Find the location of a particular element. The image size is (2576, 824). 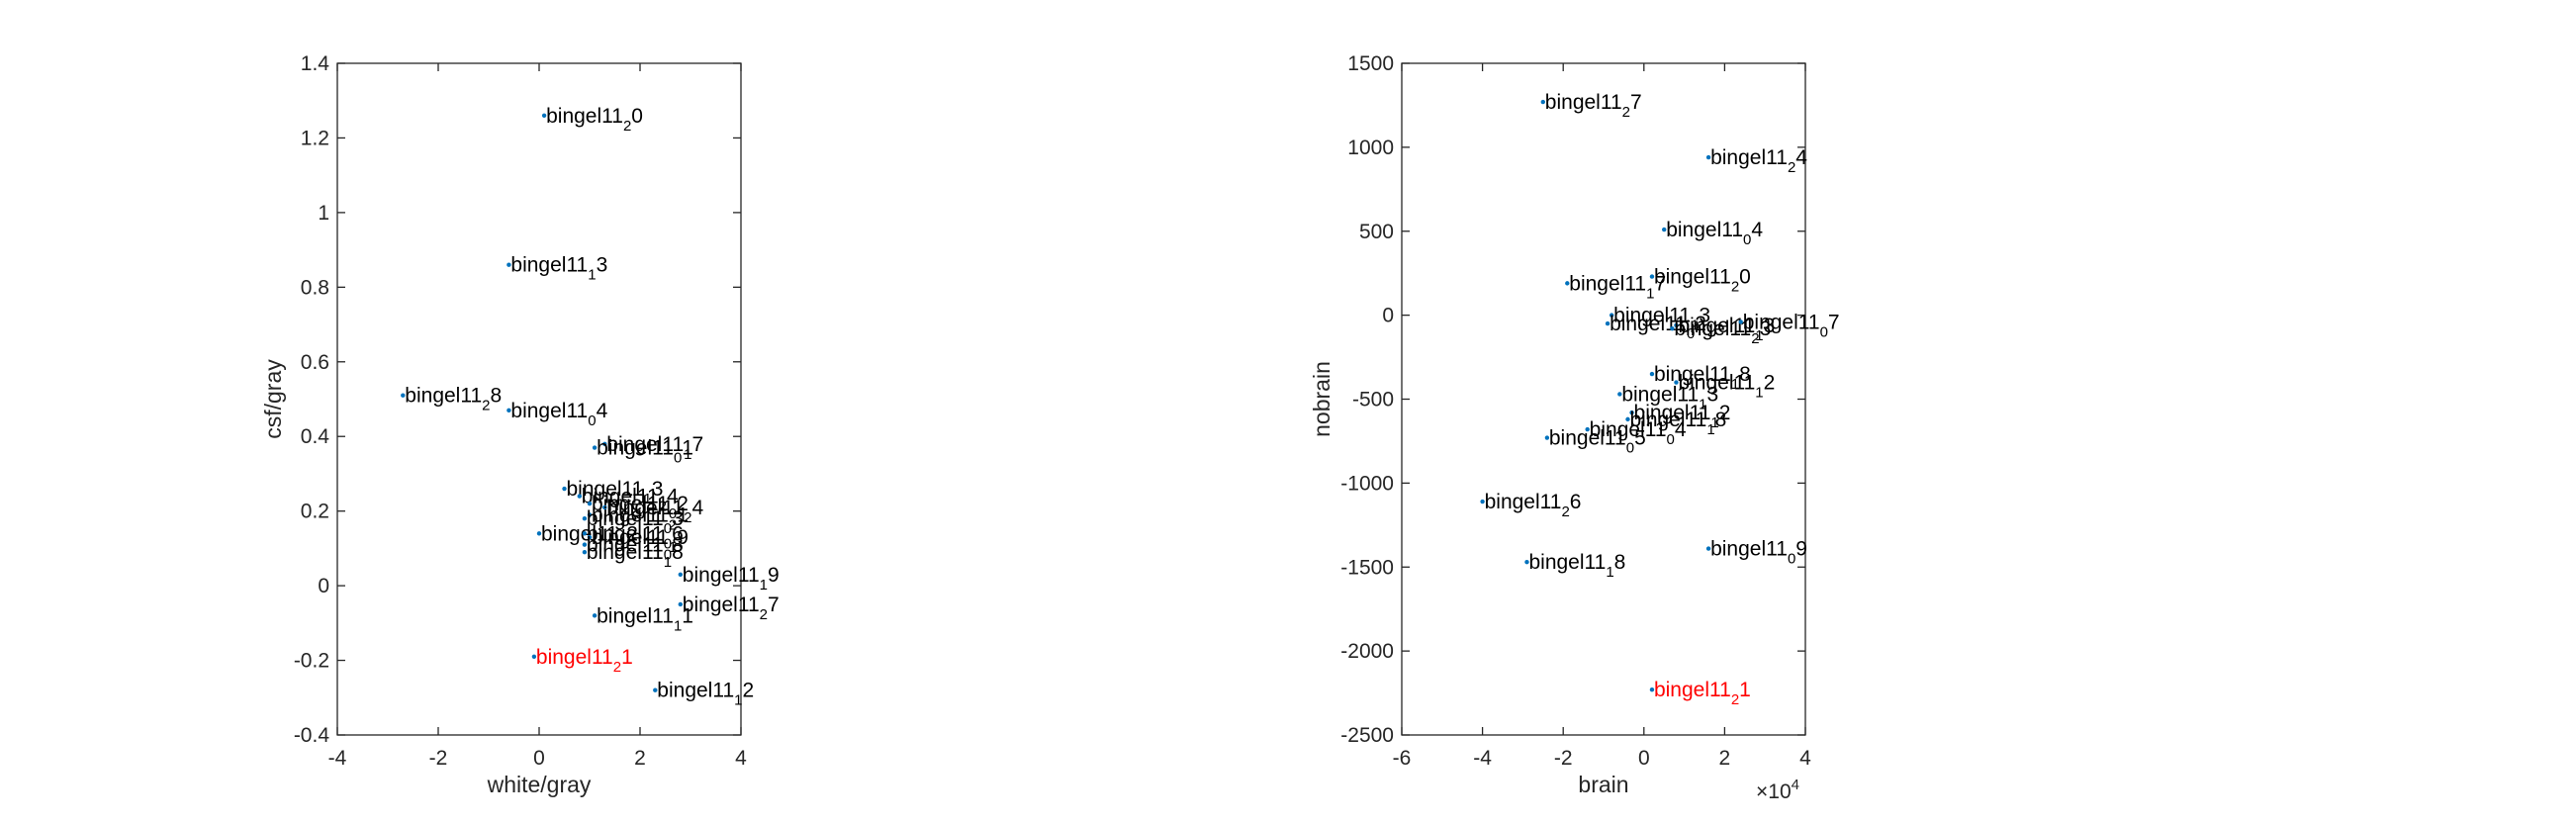

point-label: bingel1127 is located at coordinates (1594, 106).